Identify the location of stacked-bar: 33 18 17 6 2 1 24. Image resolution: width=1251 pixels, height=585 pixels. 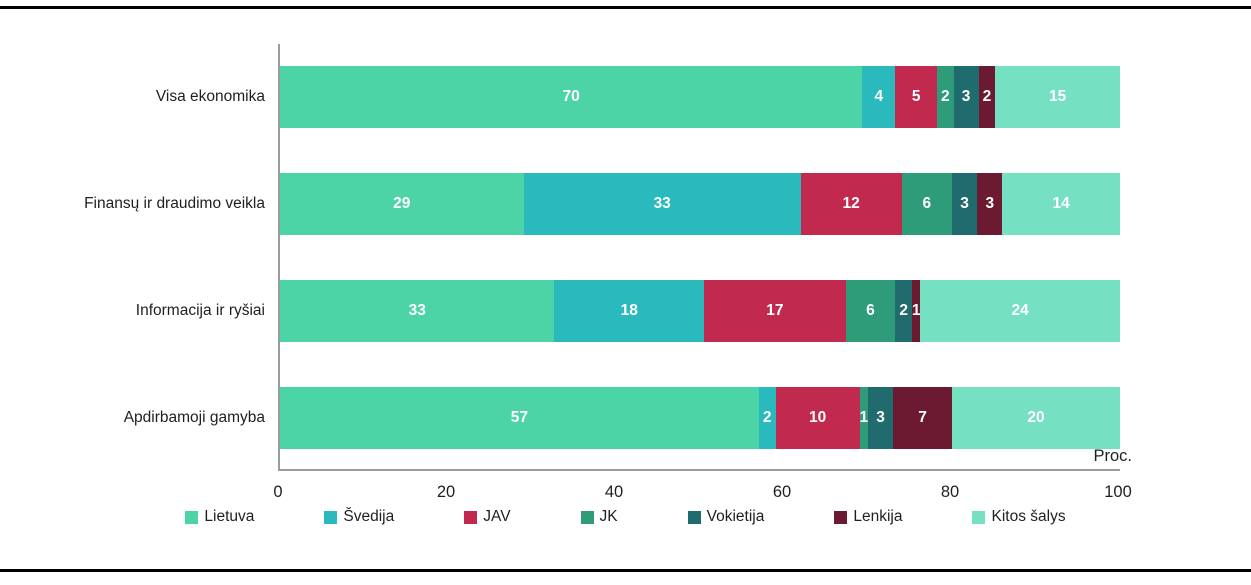
(700, 311).